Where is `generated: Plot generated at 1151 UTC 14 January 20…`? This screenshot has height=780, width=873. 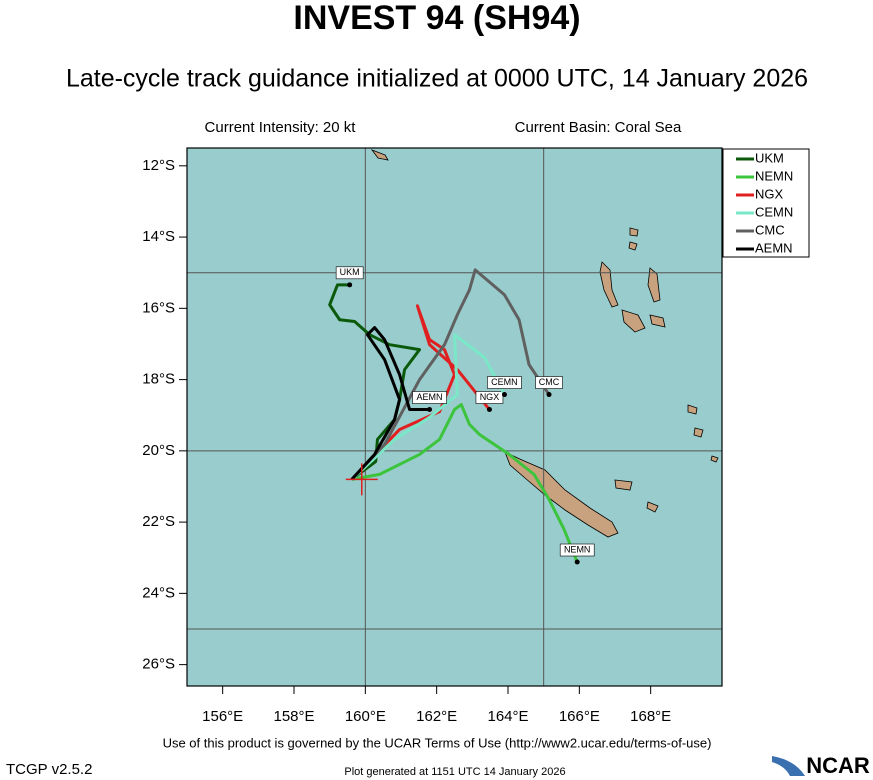 generated: Plot generated at 1151 UTC 14 January 20… is located at coordinates (454, 772).